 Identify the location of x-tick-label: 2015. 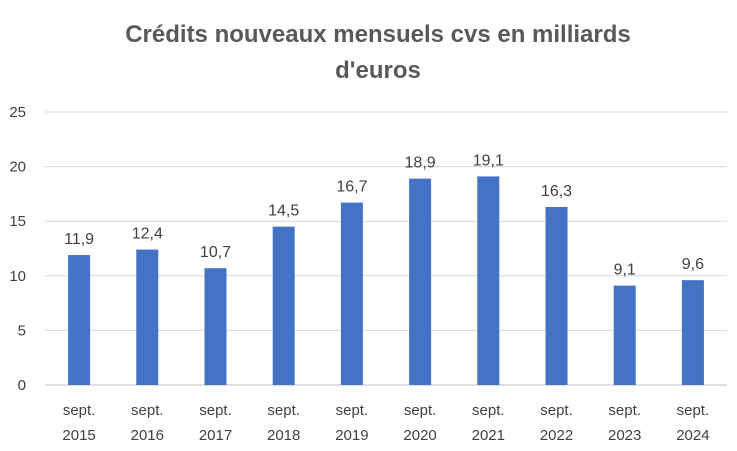
(78, 435).